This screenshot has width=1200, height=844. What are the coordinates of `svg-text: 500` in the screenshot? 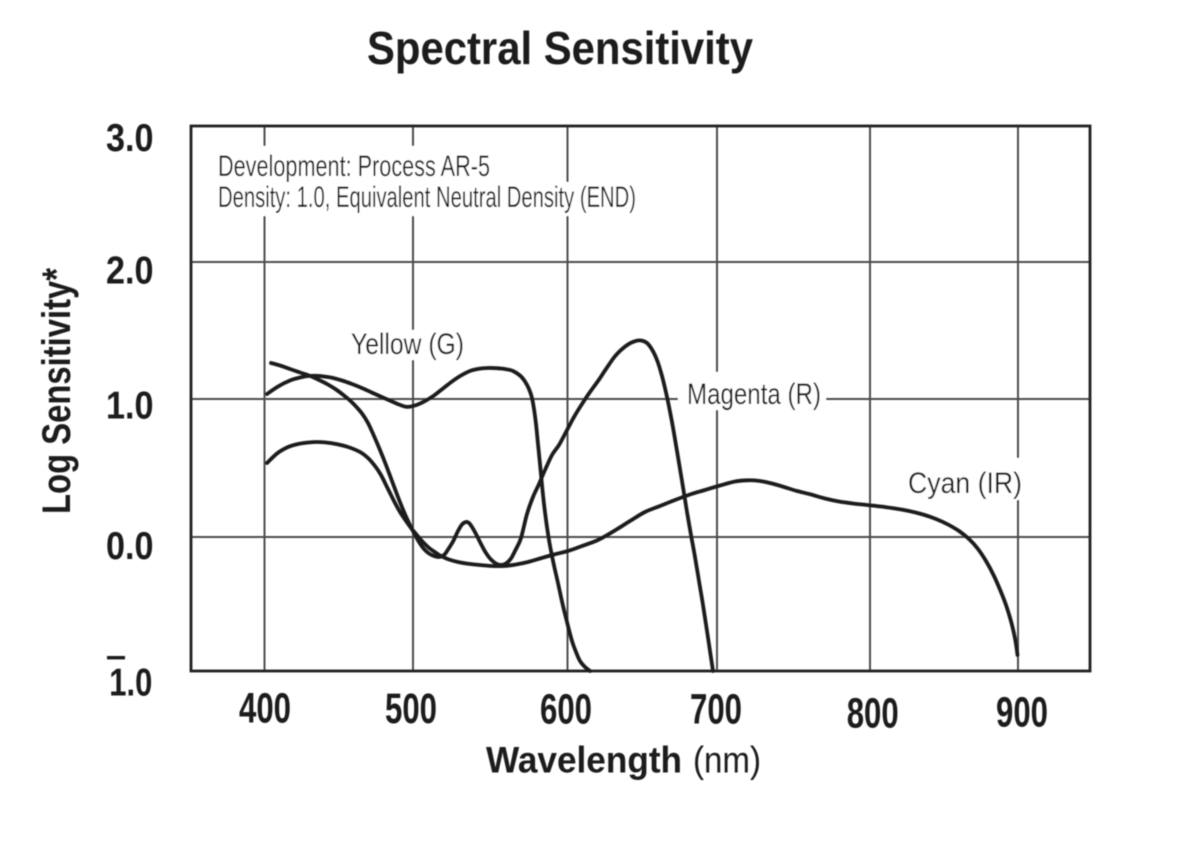 It's located at (411, 709).